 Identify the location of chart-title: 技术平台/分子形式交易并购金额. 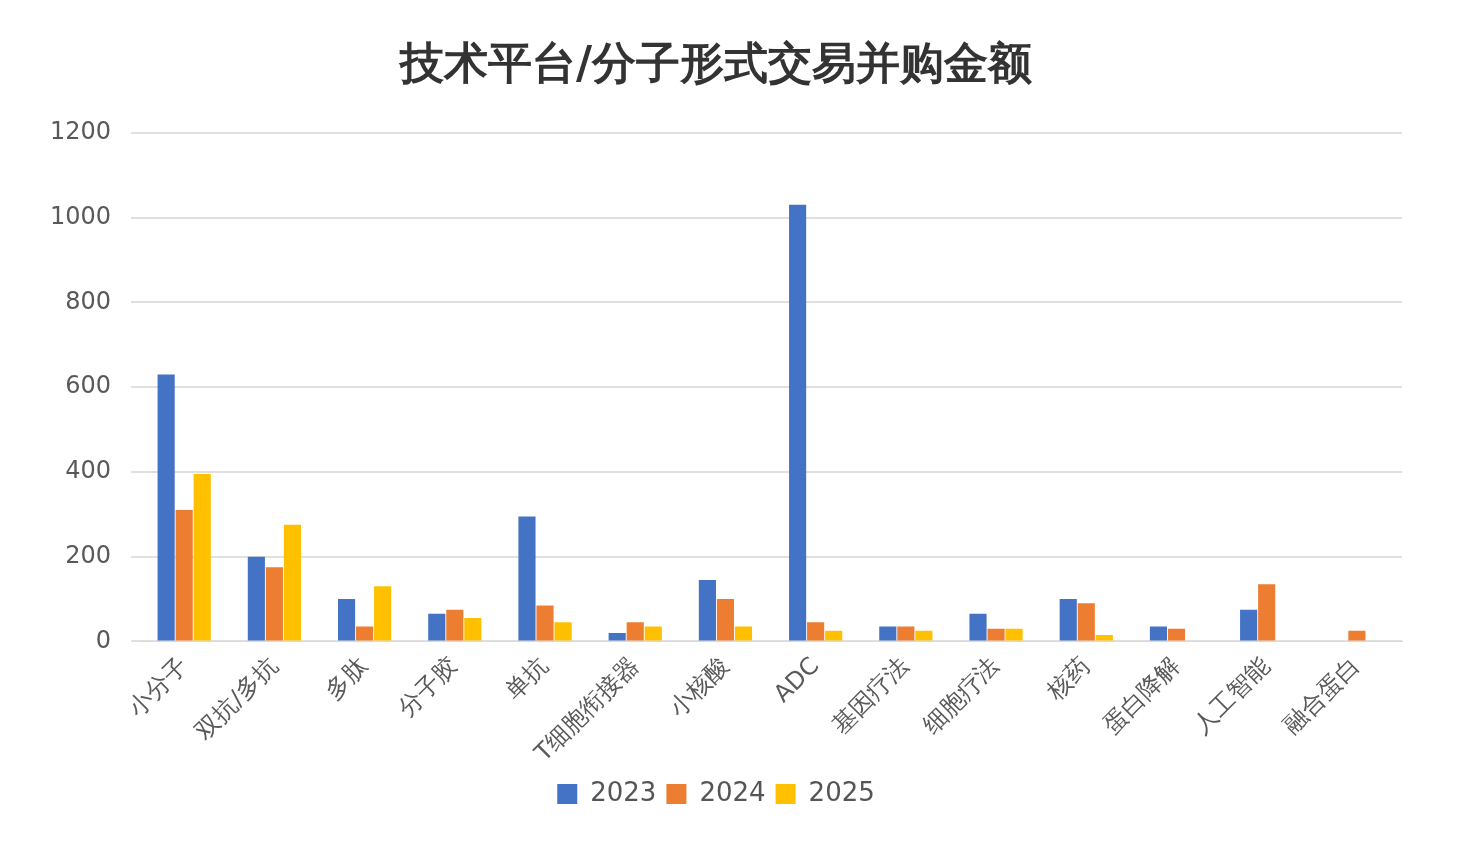
(715, 62).